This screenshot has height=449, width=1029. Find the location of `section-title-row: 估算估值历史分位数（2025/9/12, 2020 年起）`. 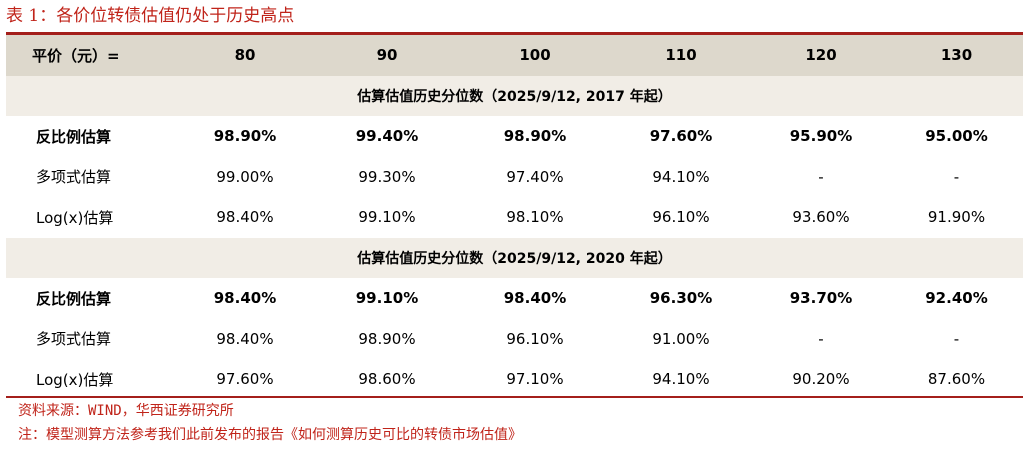

section-title-row: 估算估值历史分位数（2025/9/12, 2020 年起） is located at coordinates (514, 257).